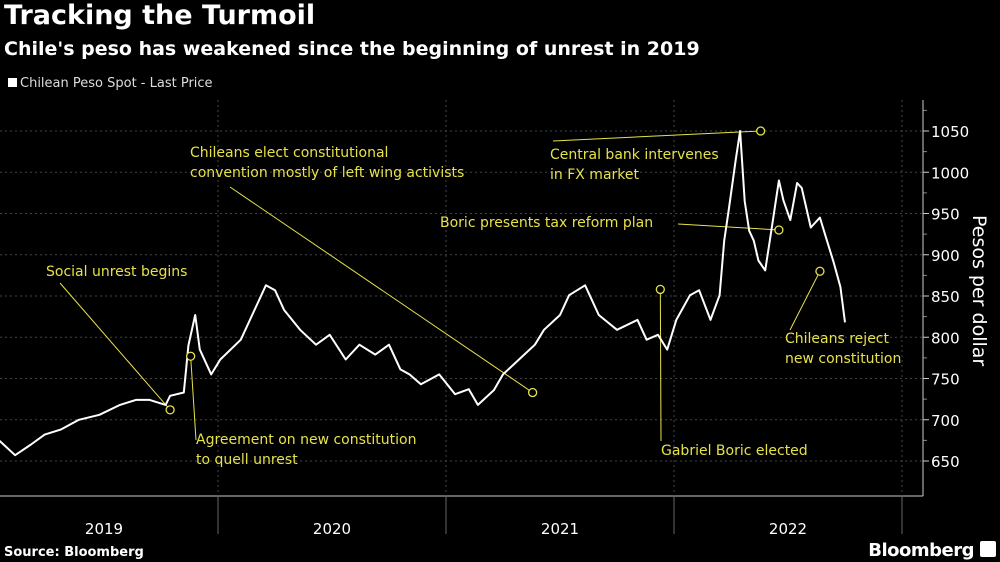  What do you see at coordinates (988, 549) in the screenshot?
I see `bloomberg-chart-icon` at bounding box center [988, 549].